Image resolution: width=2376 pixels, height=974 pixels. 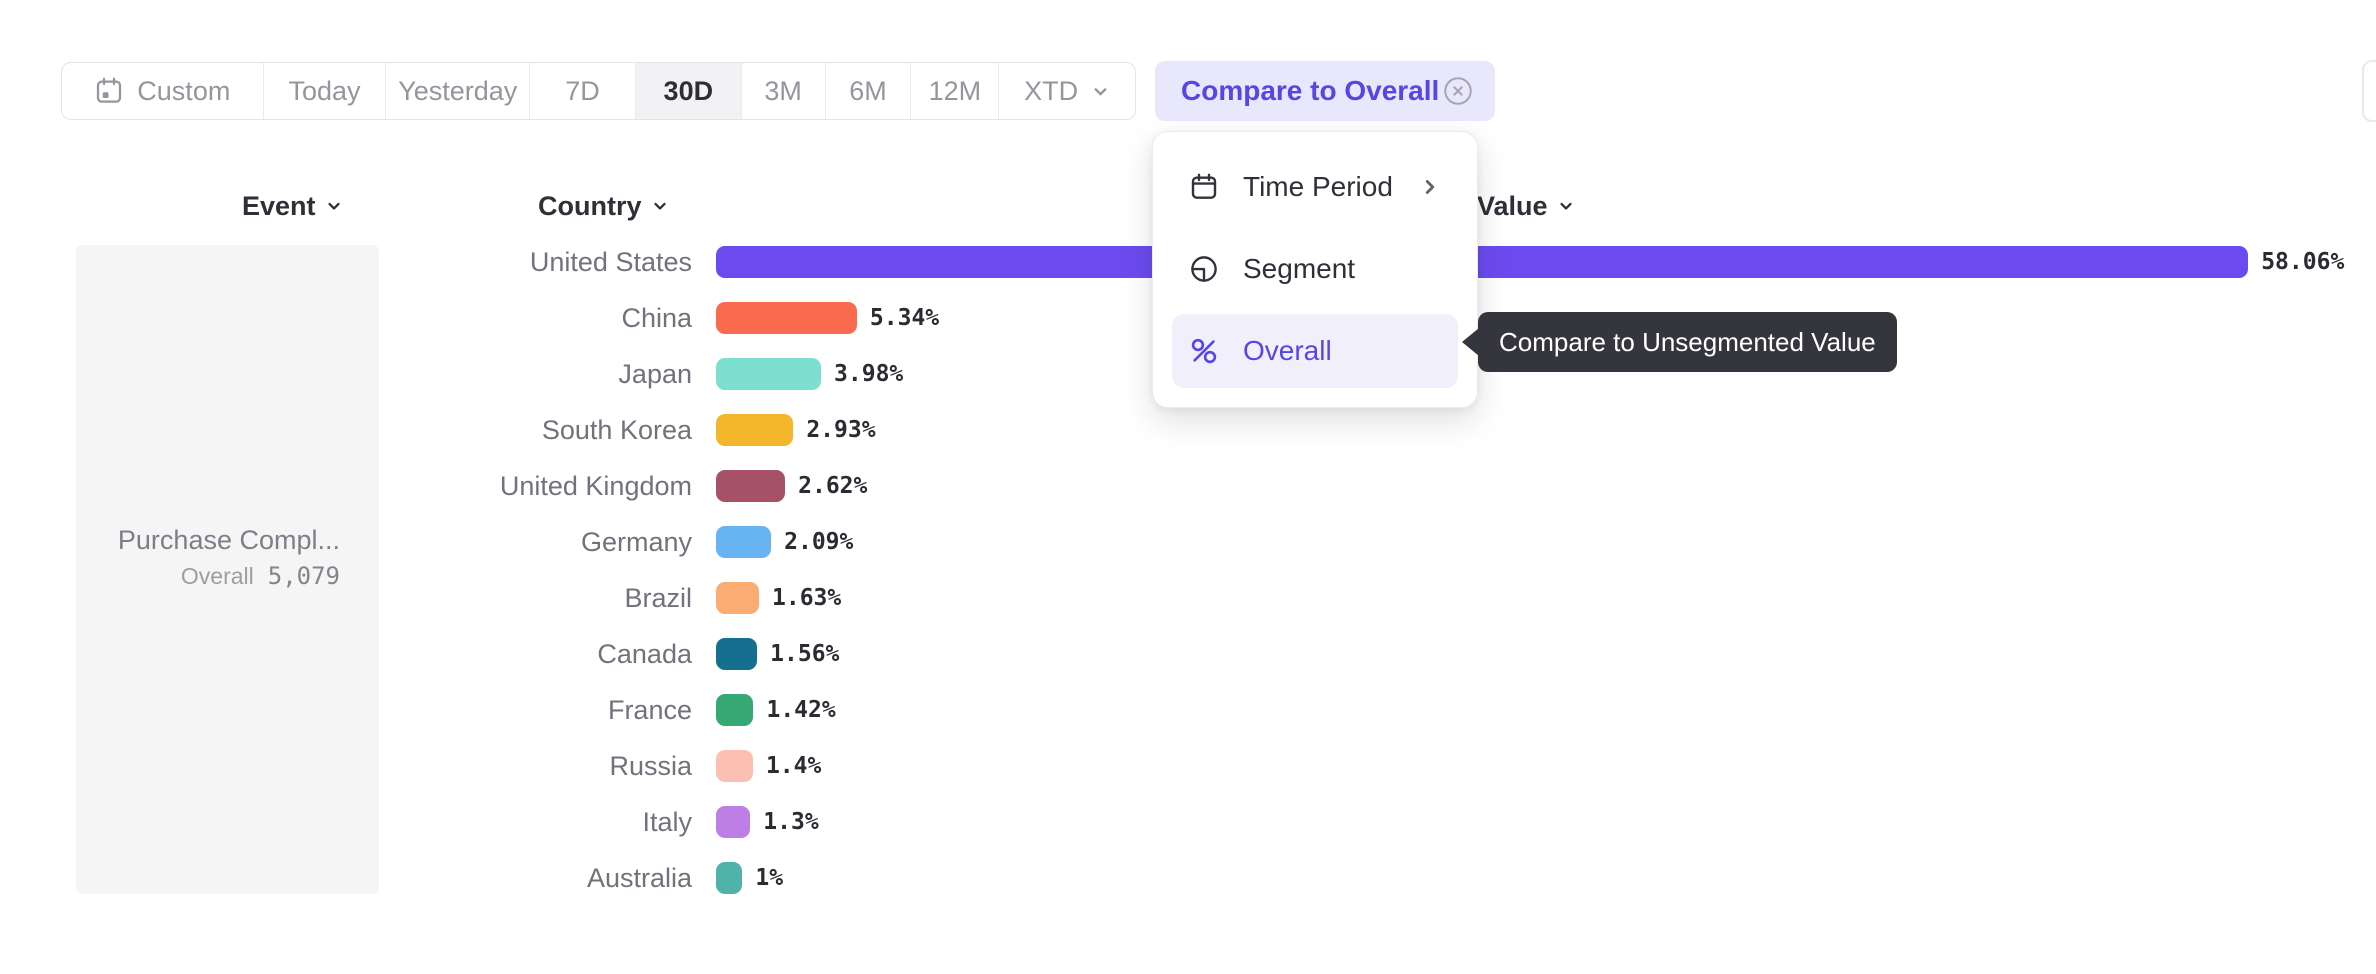 I want to click on compare-dropdown-menu: Time Period Segment Overall, so click(x=1315, y=269).